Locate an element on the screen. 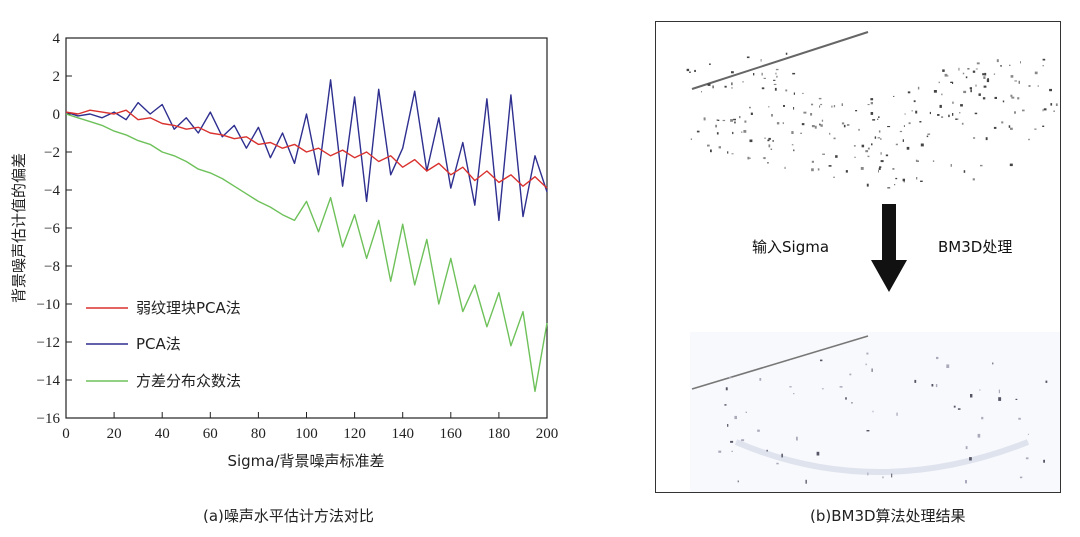 Image resolution: width=1080 pixels, height=537 pixels. legend-label: PCA法 is located at coordinates (158, 344).